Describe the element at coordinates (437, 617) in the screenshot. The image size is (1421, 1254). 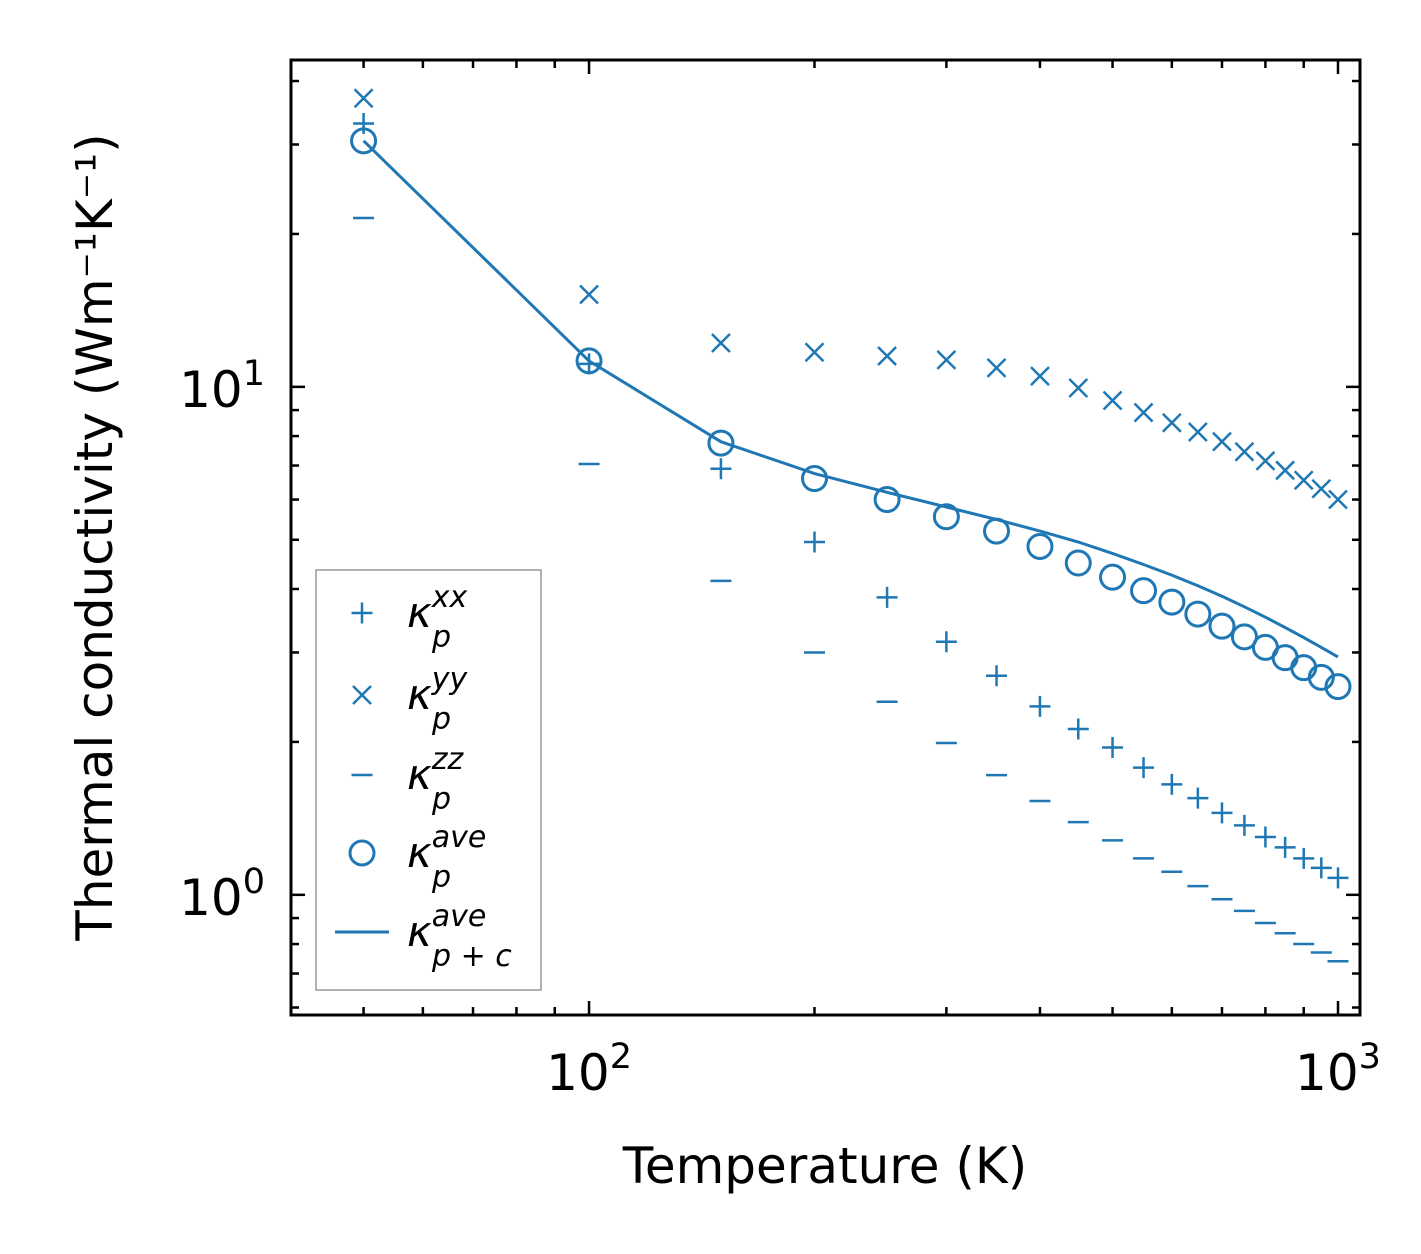
I see `legend-label: κxx p` at that location.